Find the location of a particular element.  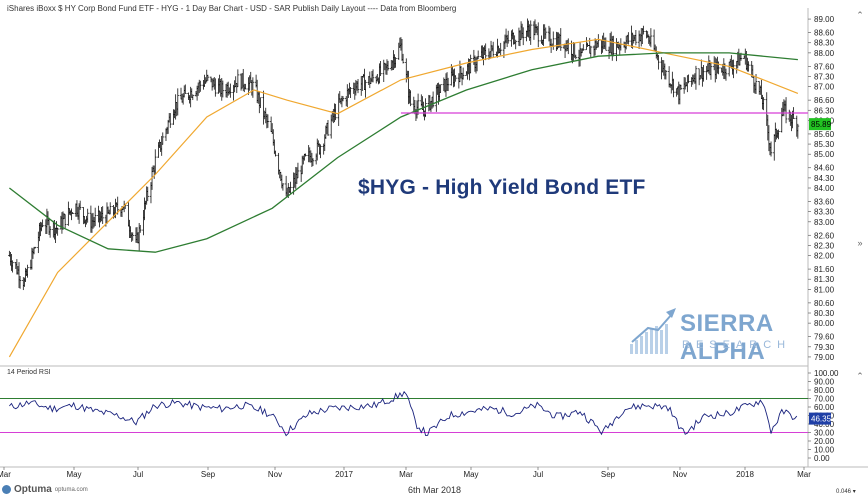

price-tick-label: 88.00 is located at coordinates (824, 53).